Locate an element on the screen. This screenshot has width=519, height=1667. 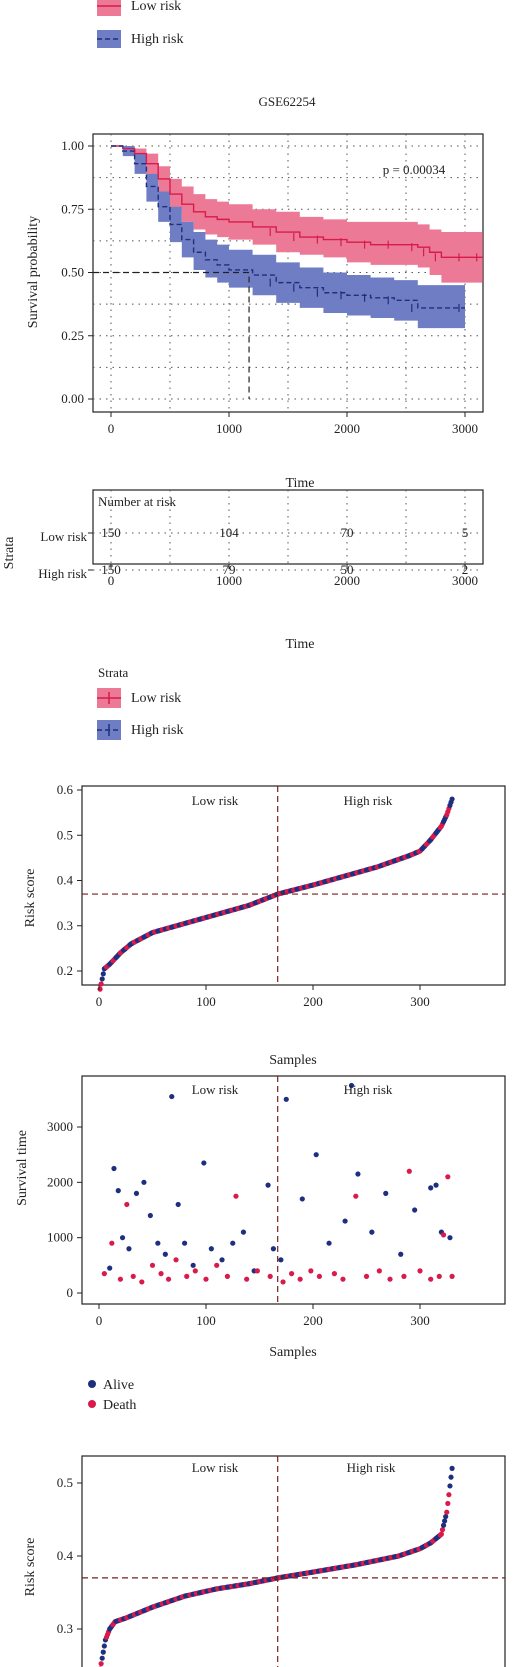
risk-table-cell: 5 is located at coordinates (465, 532).